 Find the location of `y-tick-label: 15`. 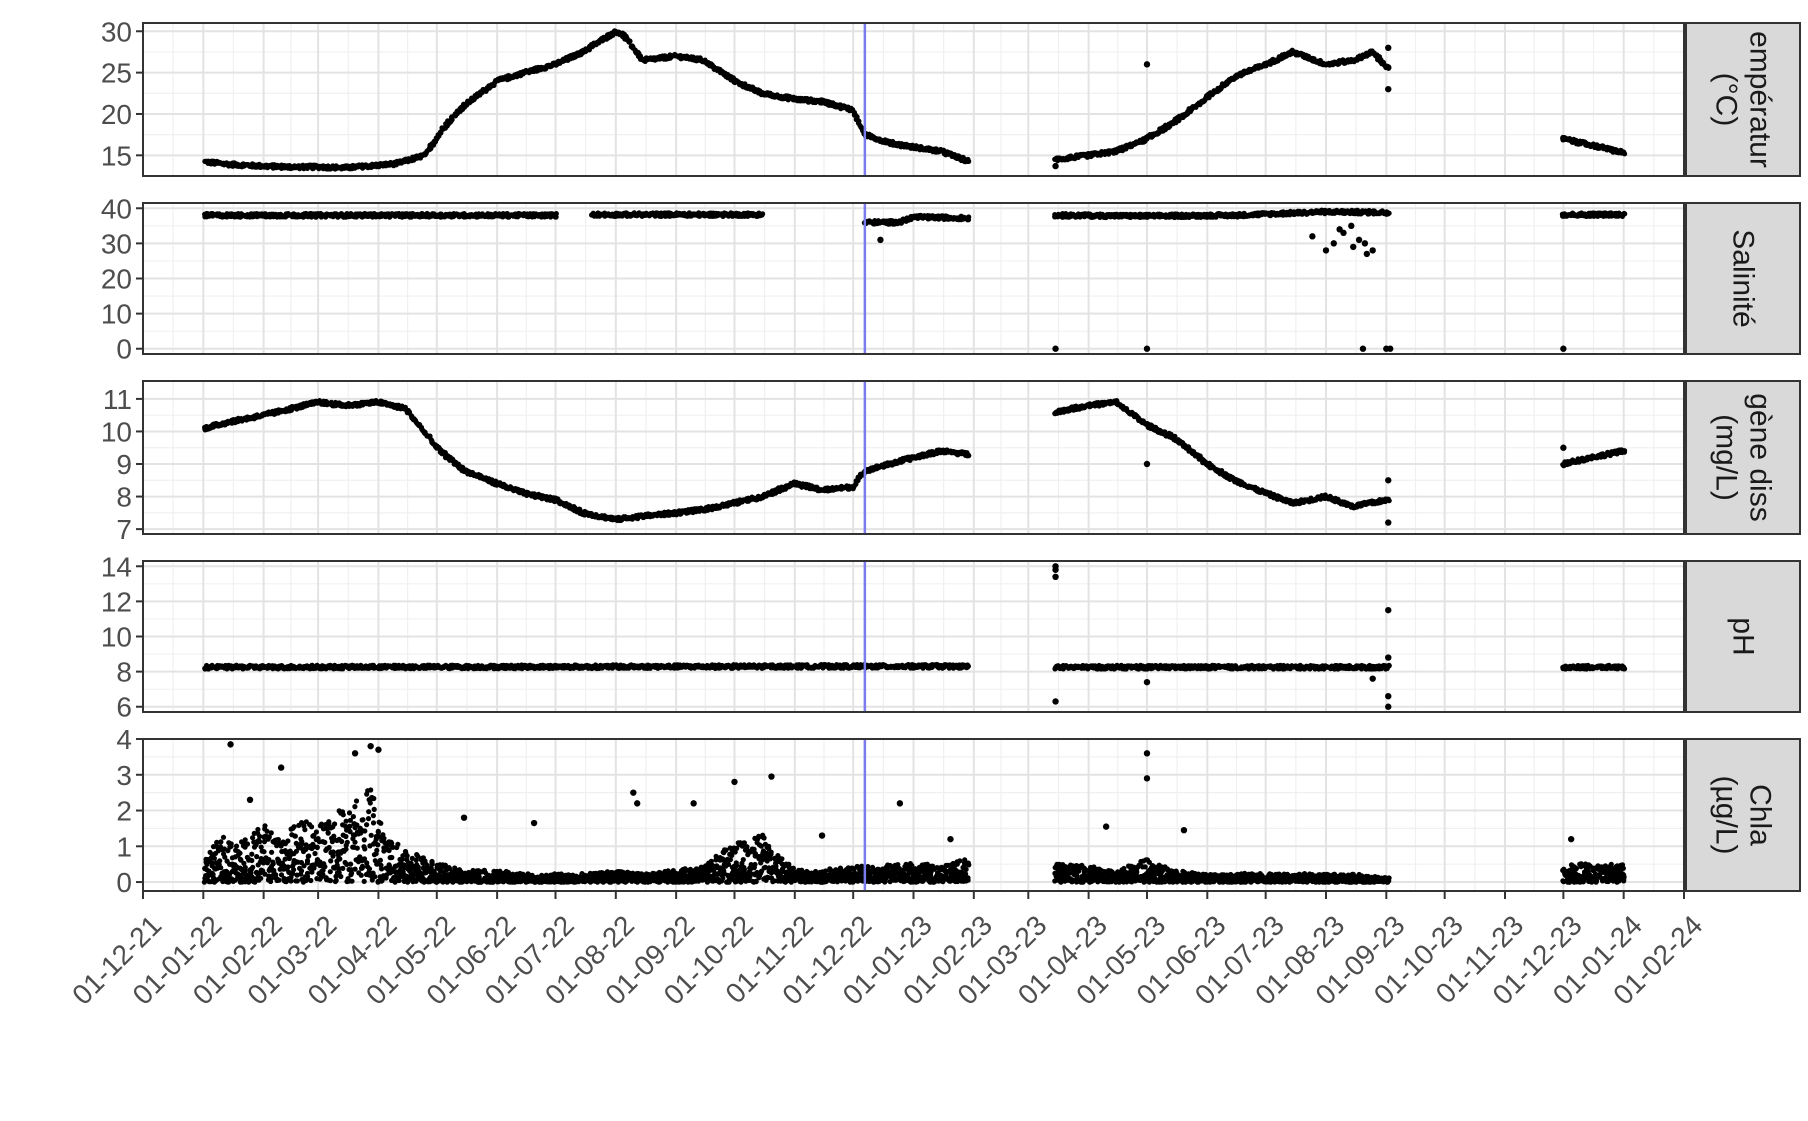

y-tick-label: 15 is located at coordinates (116, 155).